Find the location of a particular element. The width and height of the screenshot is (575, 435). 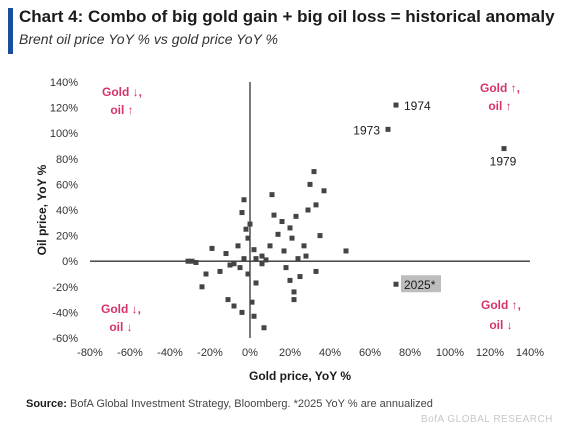

point-label: 2025* is located at coordinates (420, 285).